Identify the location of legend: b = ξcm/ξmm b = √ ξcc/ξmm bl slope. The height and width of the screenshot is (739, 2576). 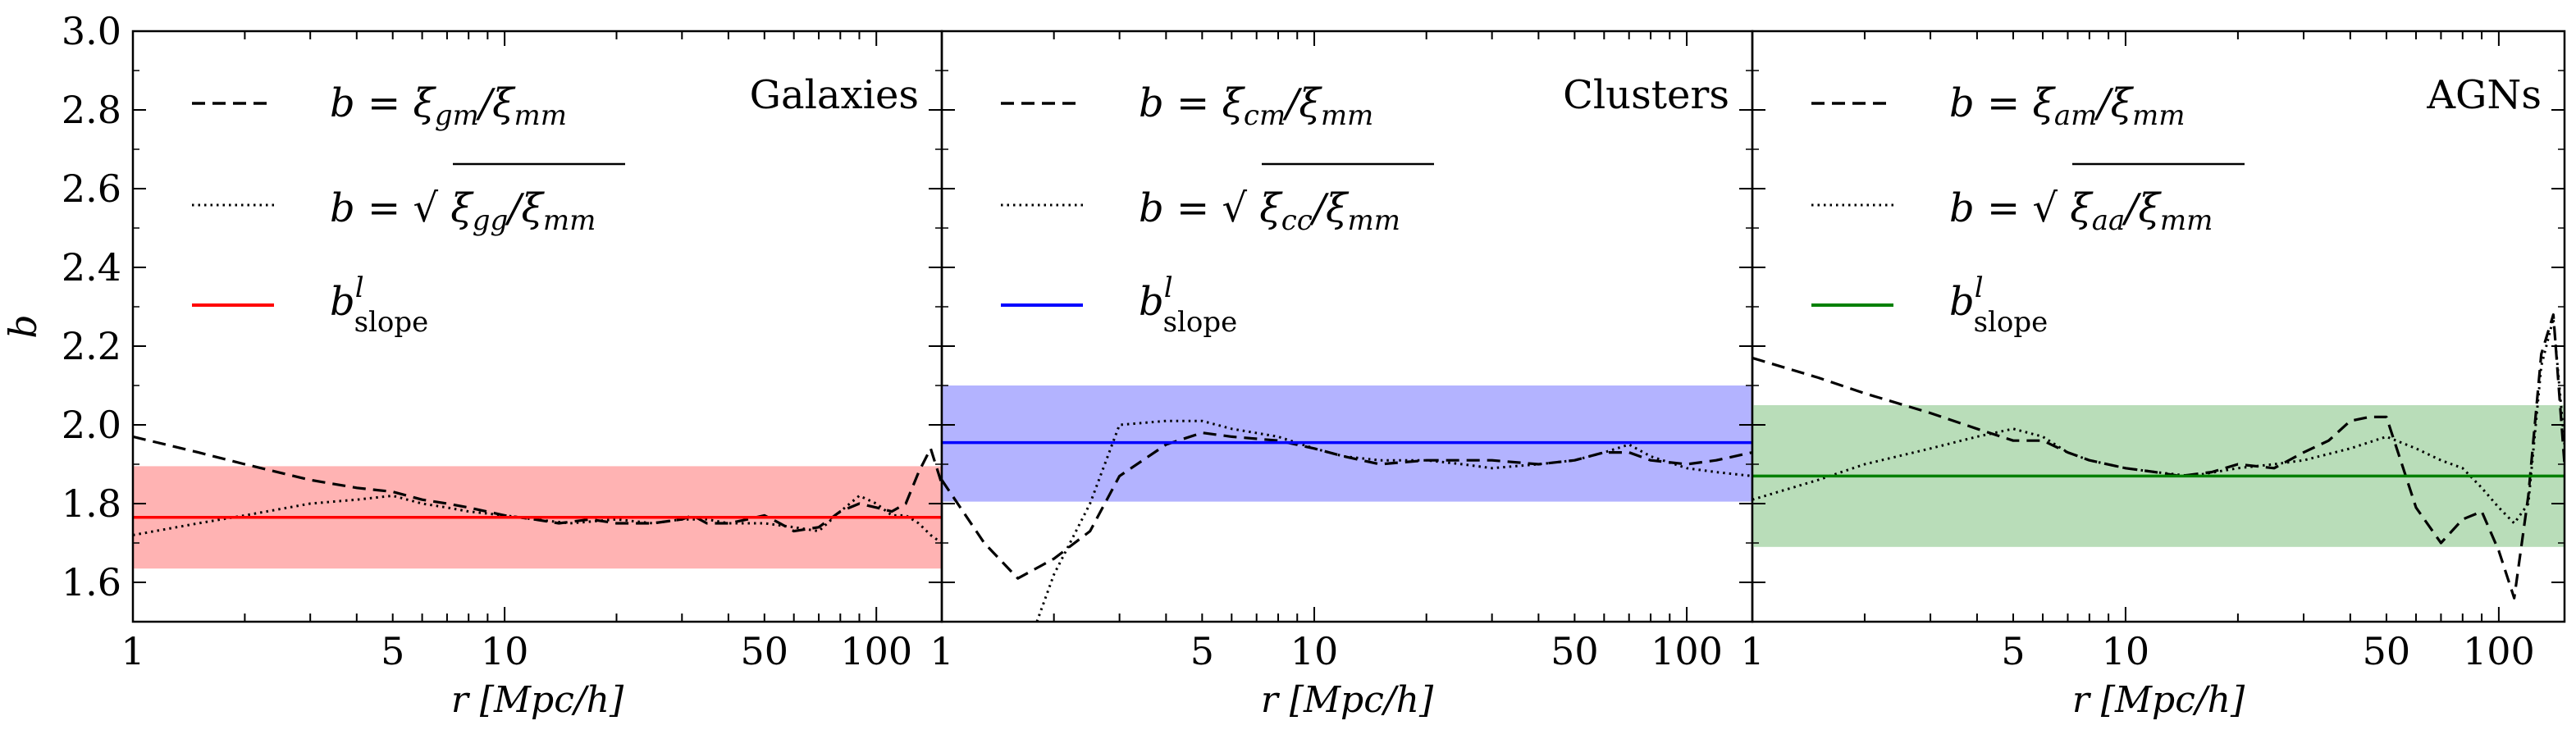
(1217, 210).